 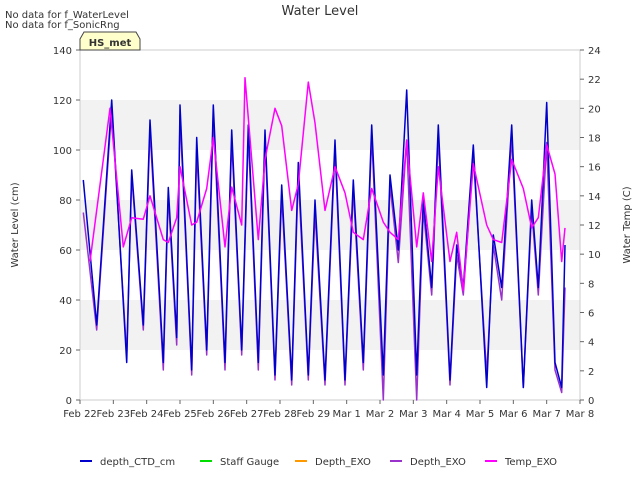 I want to click on right-tick-label: 0, so click(x=591, y=401).